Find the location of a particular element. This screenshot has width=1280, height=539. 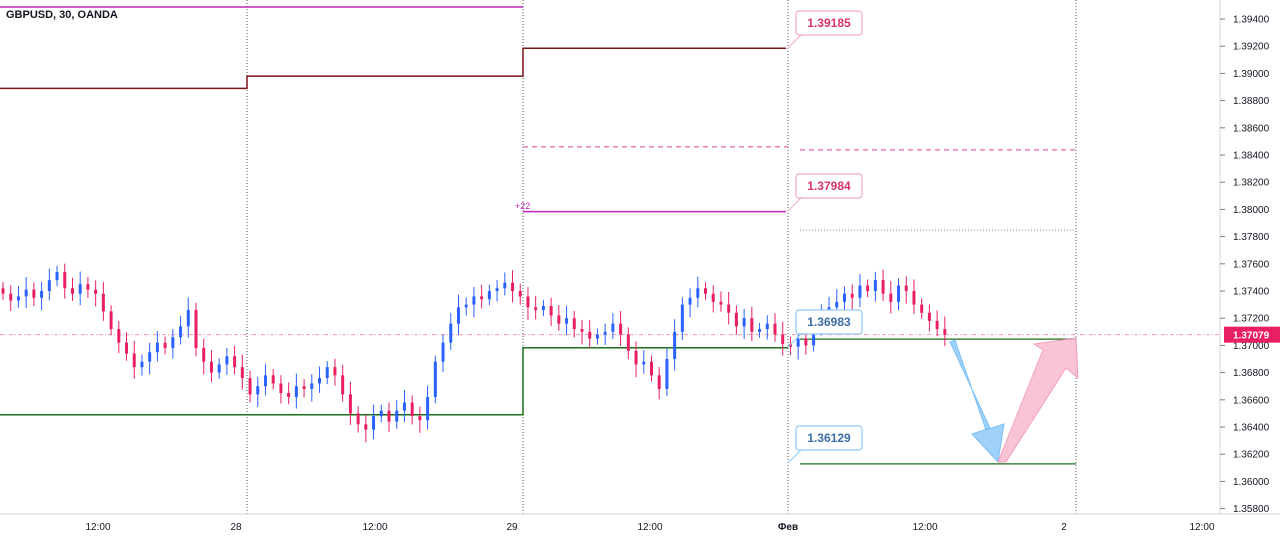

price-tick-label: 1.36800 is located at coordinates (1251, 373).